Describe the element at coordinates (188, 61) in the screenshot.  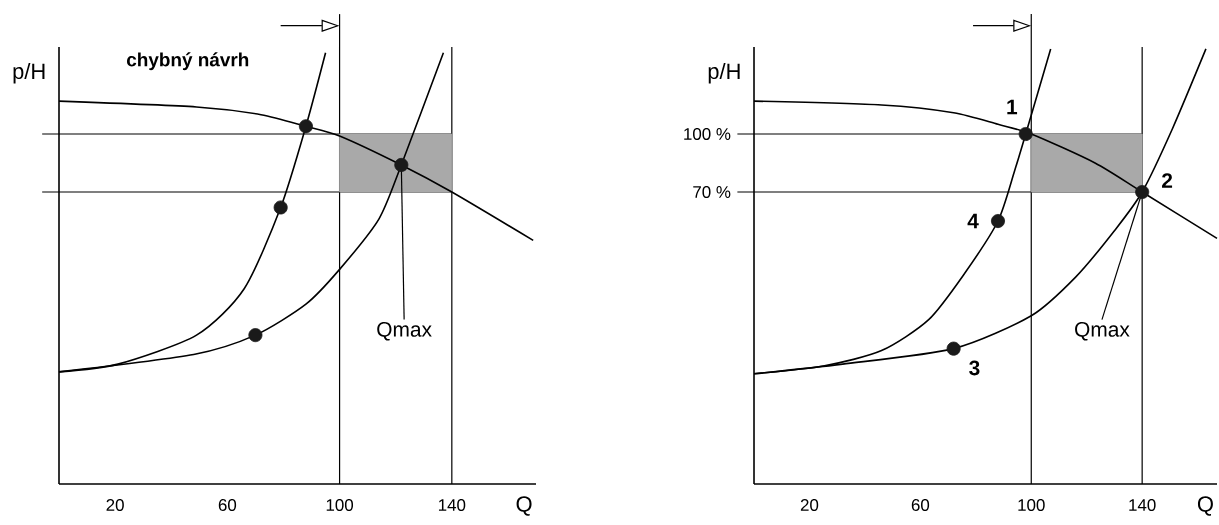
I see `chart-title: chybný návrh` at that location.